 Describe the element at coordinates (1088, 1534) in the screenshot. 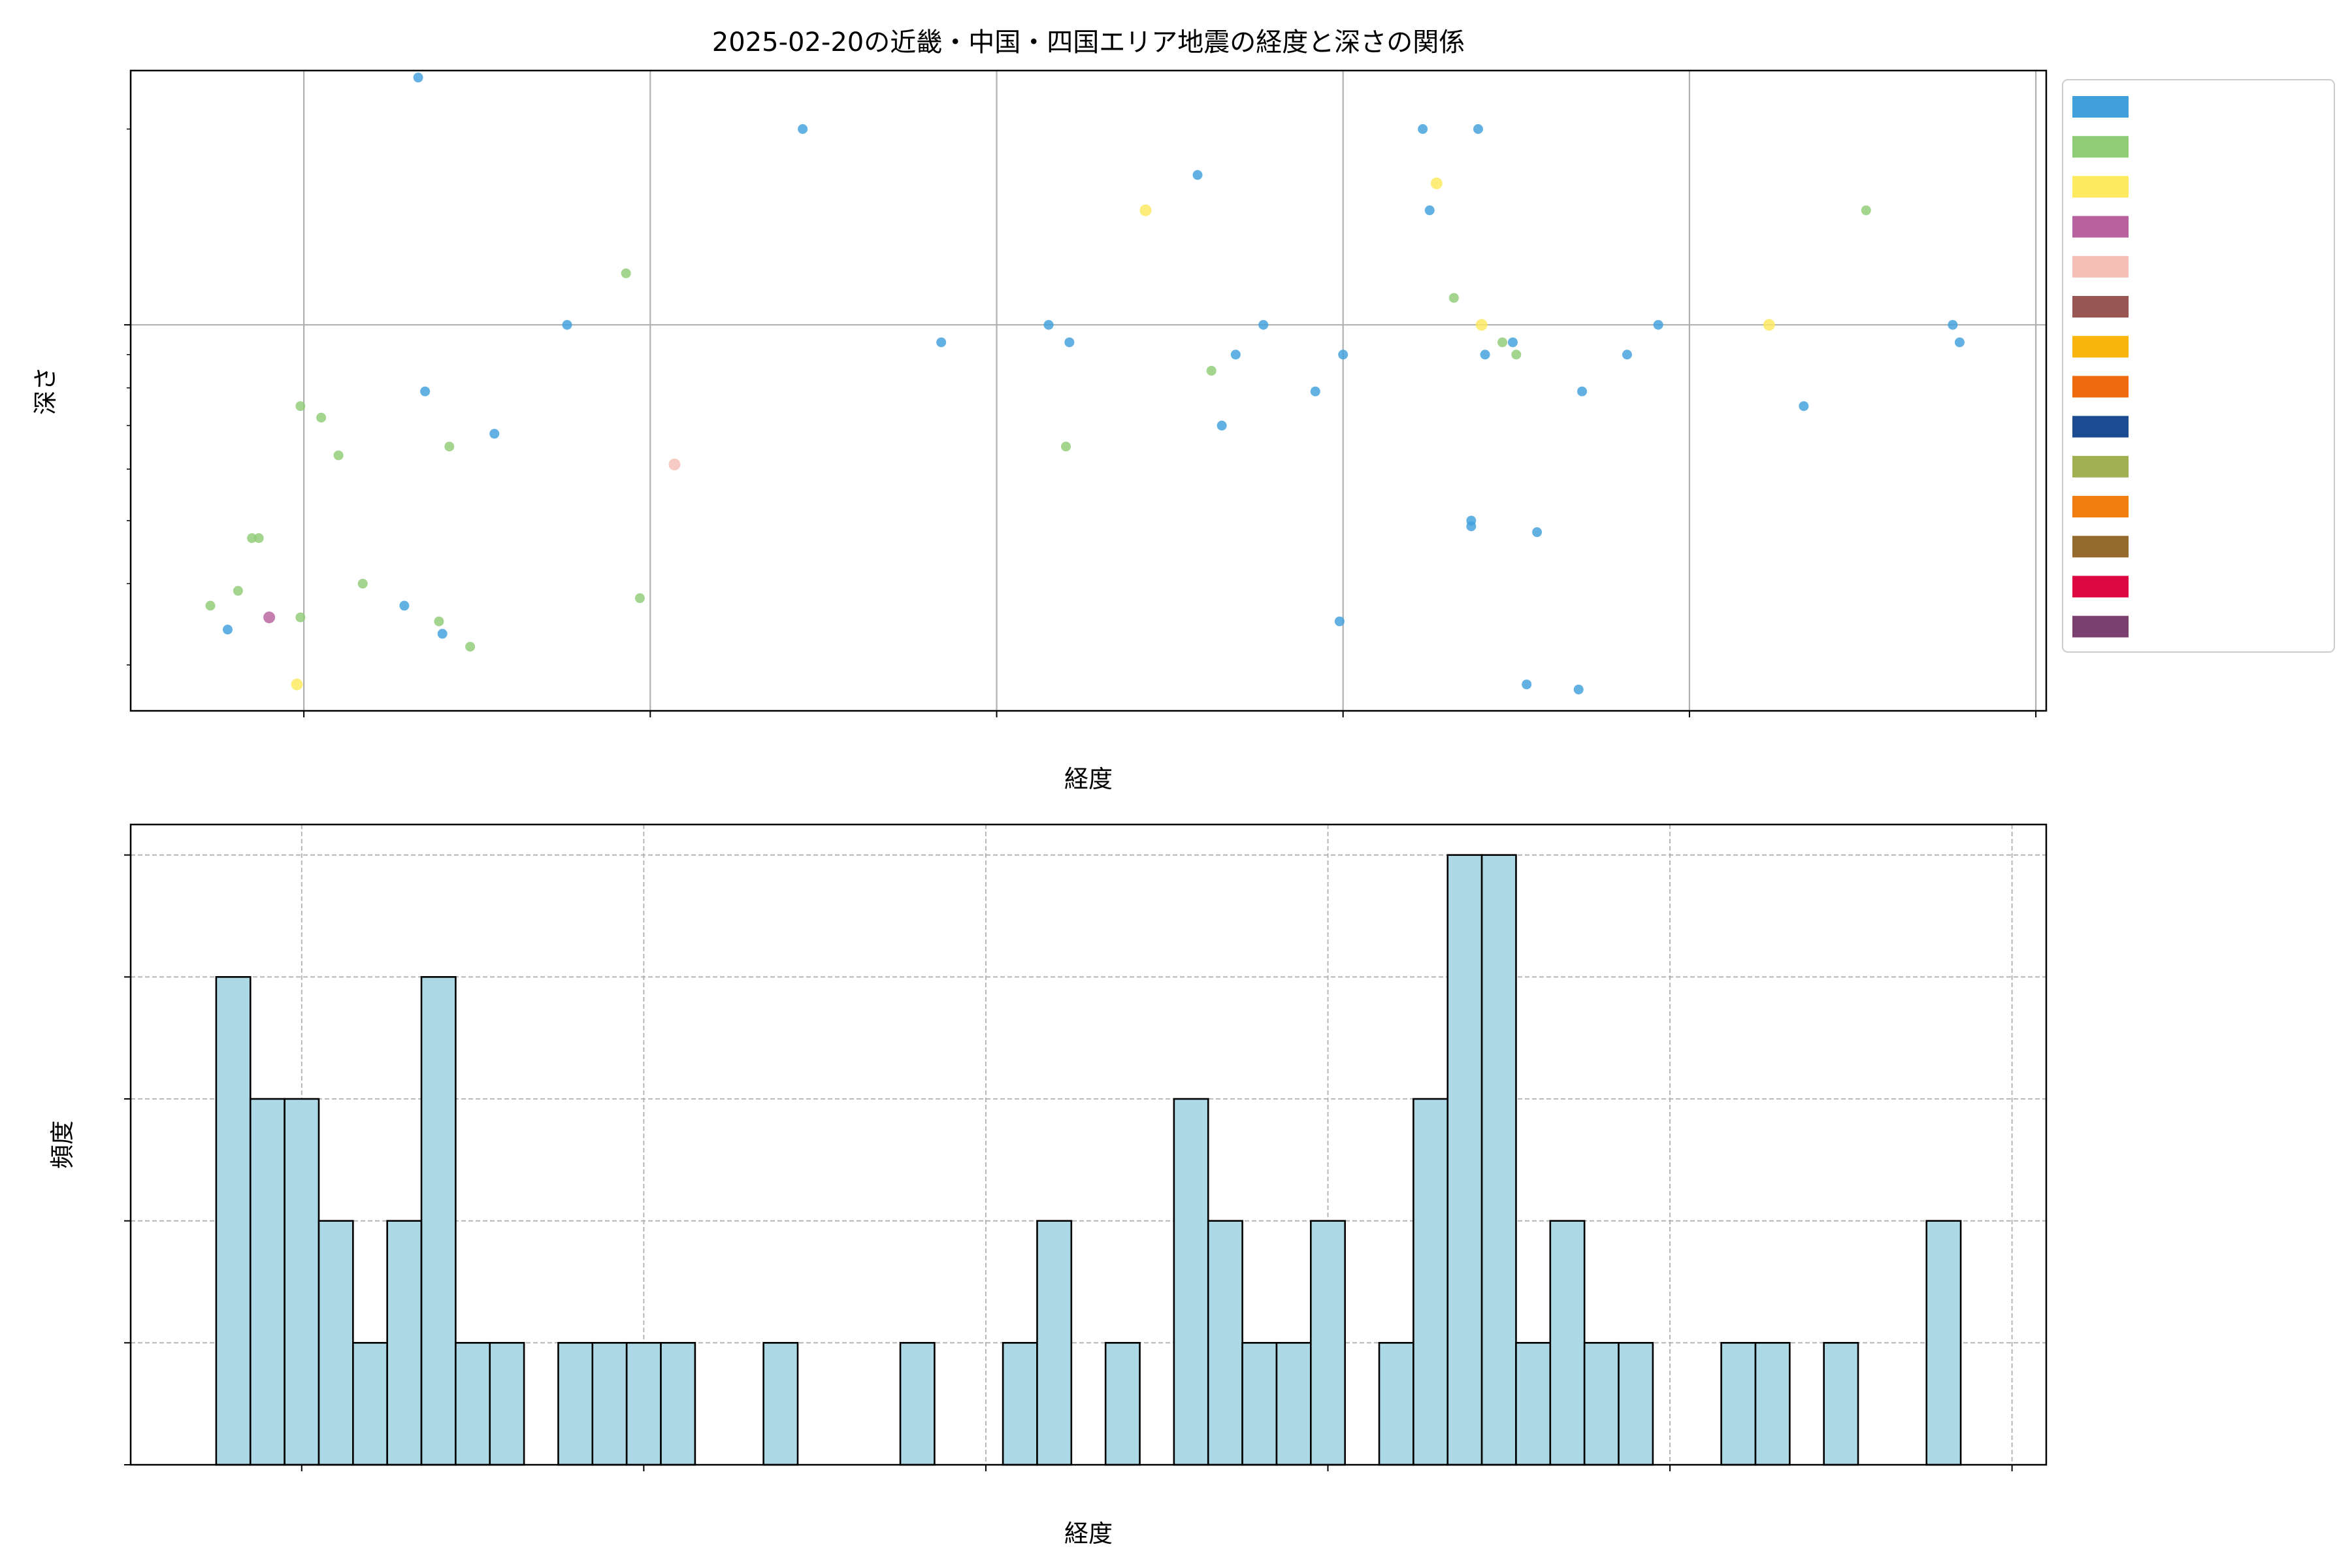

I see `histogram-x-label: 経度` at that location.